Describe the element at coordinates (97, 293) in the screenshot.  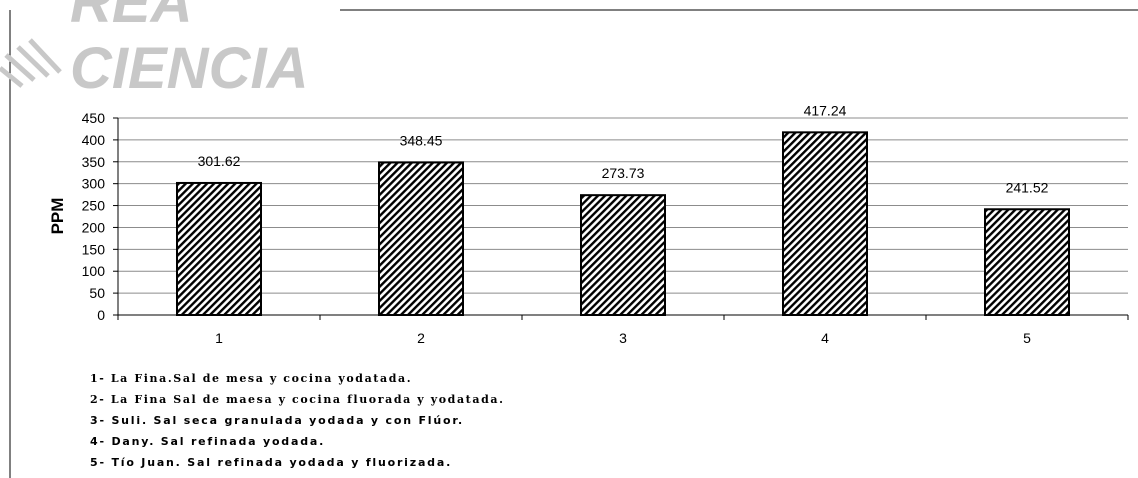
I see `y-tick-label: 50` at that location.